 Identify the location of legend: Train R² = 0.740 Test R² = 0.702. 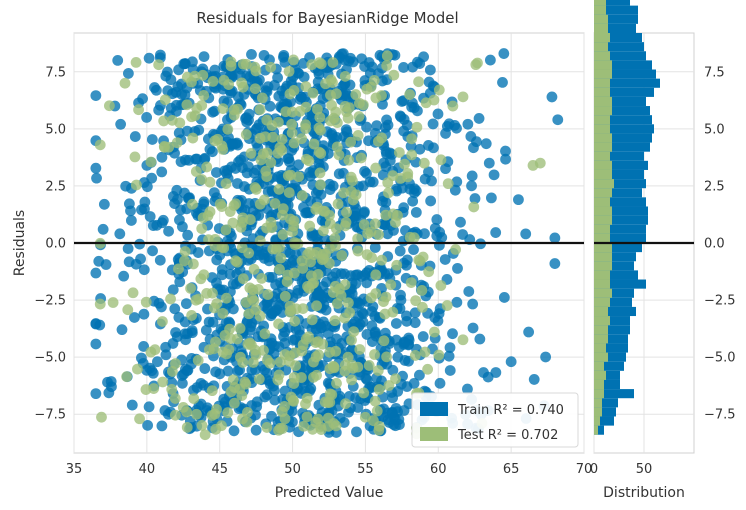
(495, 420).